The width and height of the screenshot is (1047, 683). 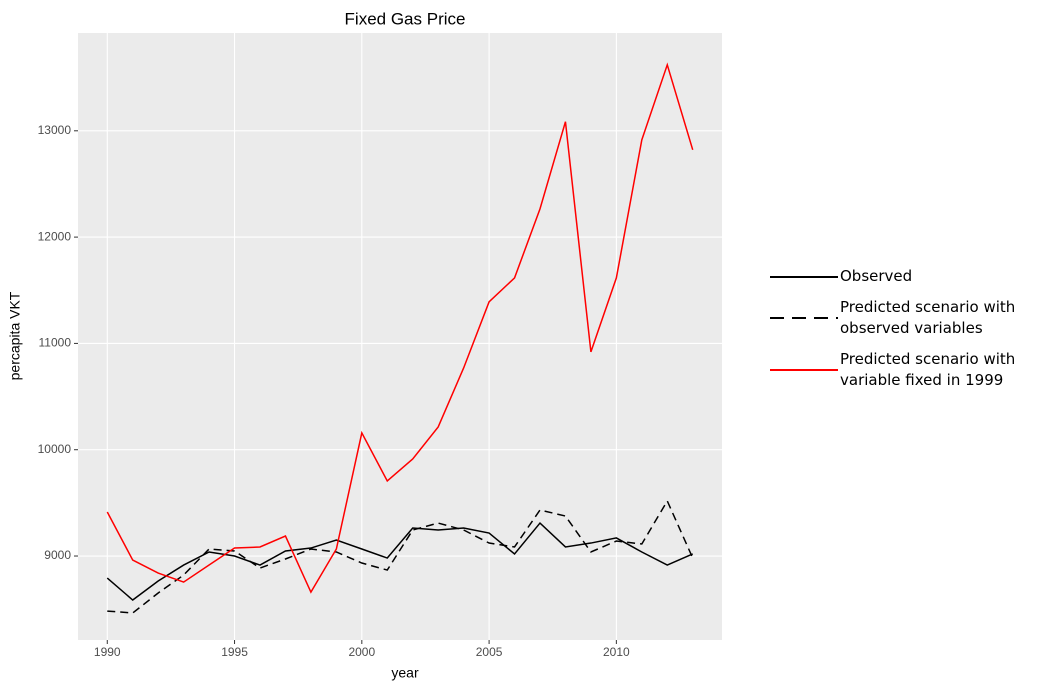 I want to click on x-tick-label: 2000, so click(x=361, y=652).